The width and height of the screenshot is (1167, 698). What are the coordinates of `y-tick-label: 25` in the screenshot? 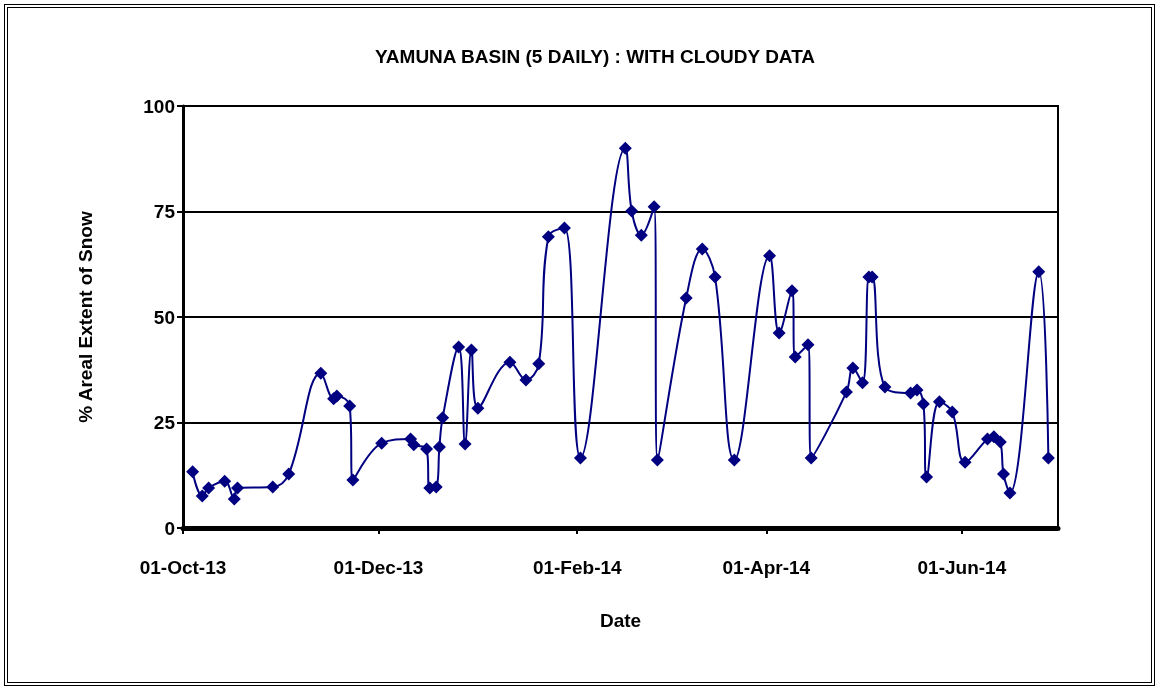 It's located at (164, 422).